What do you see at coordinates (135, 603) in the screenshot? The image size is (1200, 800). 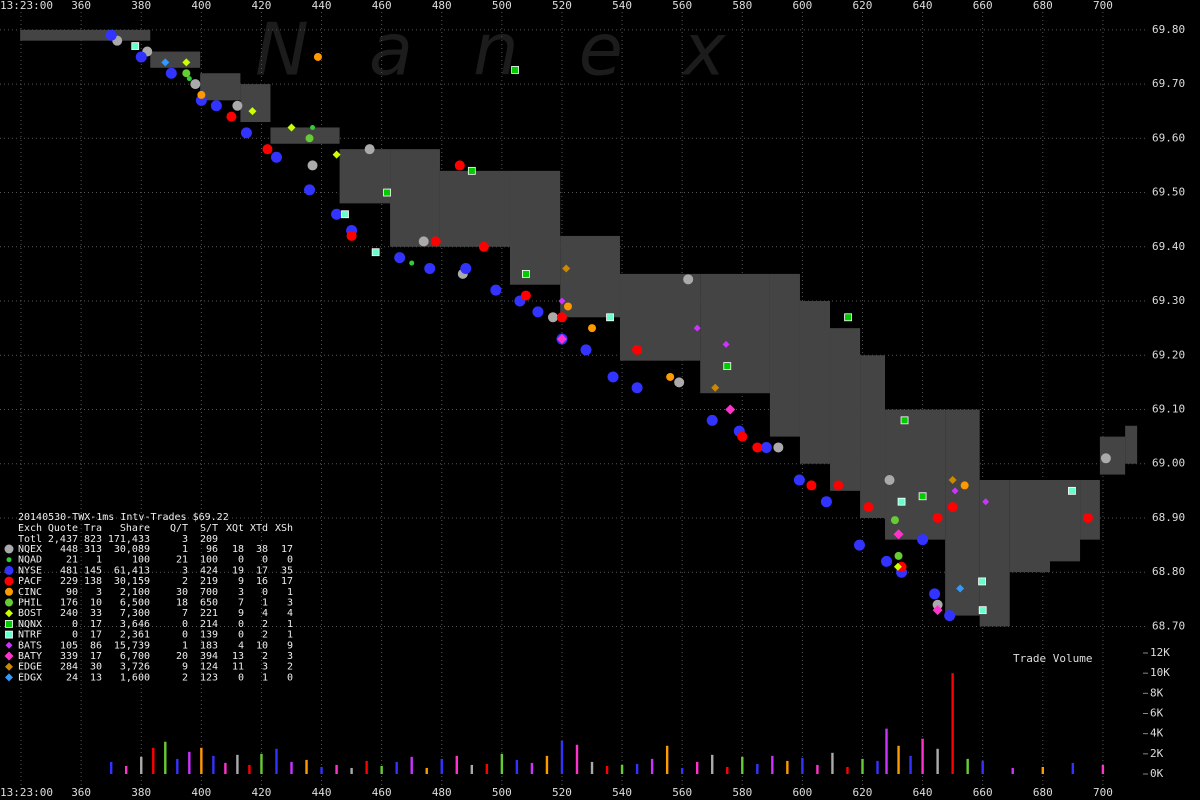 I see `table-cell: 6,500` at bounding box center [135, 603].